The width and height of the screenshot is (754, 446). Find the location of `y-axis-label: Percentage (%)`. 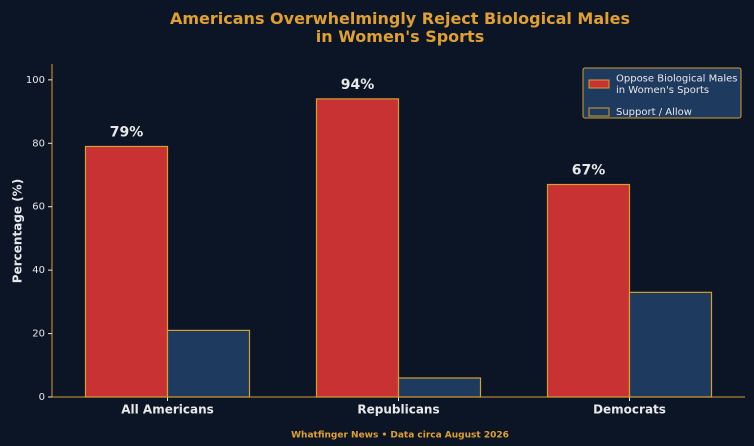

y-axis-label: Percentage (%) is located at coordinates (18, 231).